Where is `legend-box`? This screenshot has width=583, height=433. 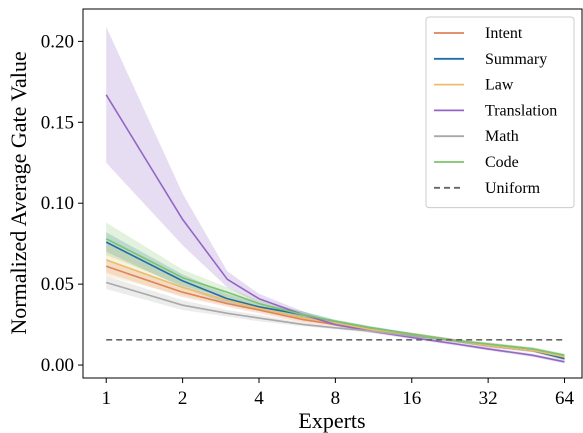
legend-box is located at coordinates (500, 112).